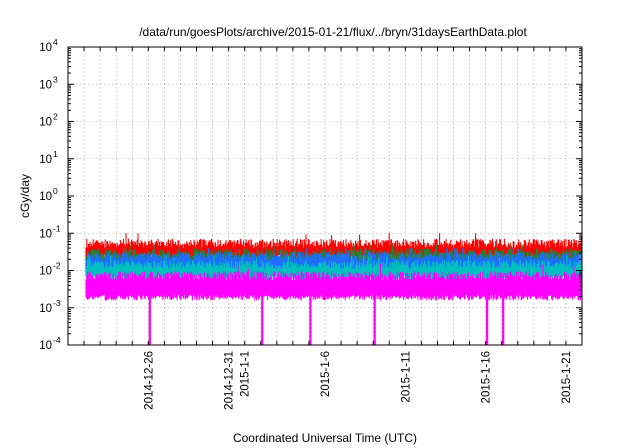 The image size is (640, 448). Describe the element at coordinates (57, 228) in the screenshot. I see `y-tick-exponent: -1` at that location.